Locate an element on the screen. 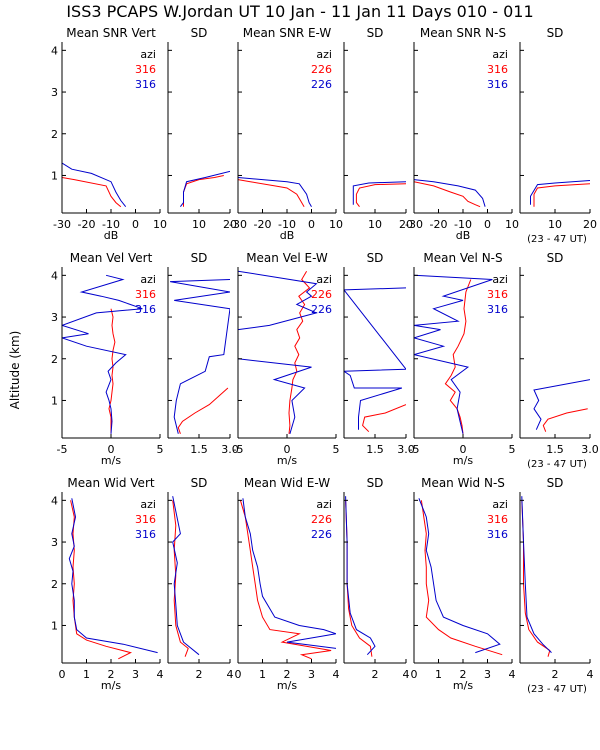 This screenshot has width=600, height=750. panel: Mean Wid N-S 0 1 2 3 4 m/s azi 316 316 is located at coordinates (463, 584).